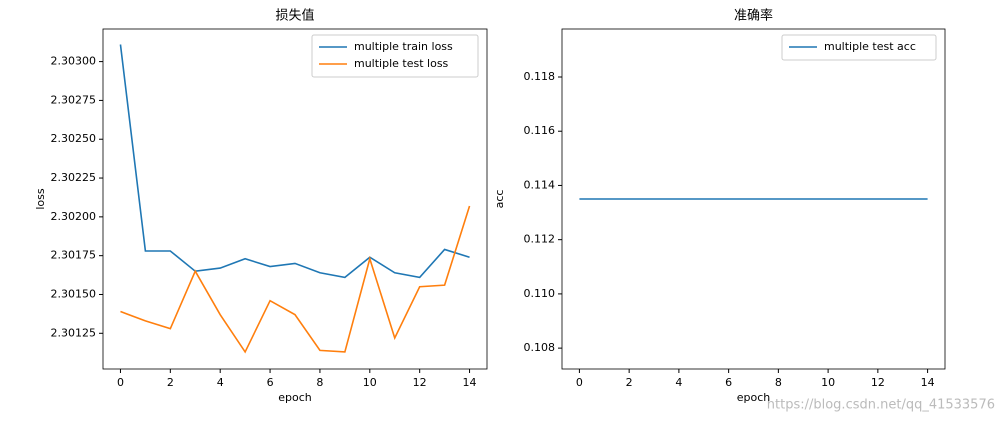 This screenshot has height=422, width=1000. I want to click on y-tick-label: 0.116, so click(540, 130).